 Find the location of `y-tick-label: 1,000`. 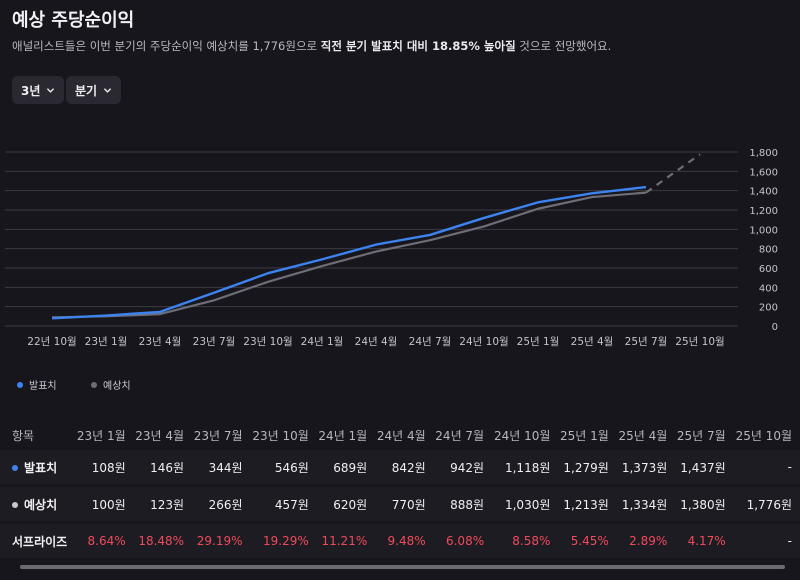

y-tick-label: 1,000 is located at coordinates (763, 230).